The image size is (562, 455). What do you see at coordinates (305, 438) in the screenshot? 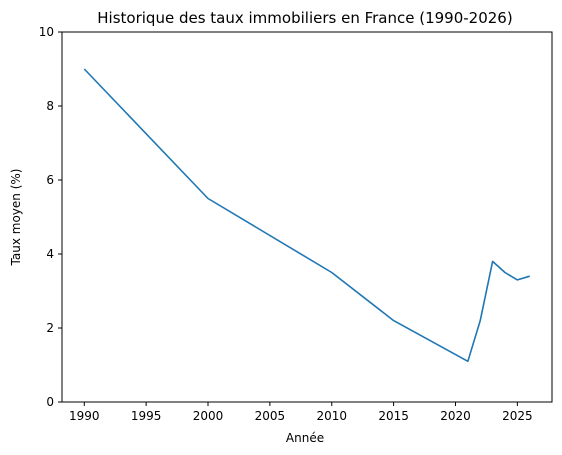
I see `x-axis-label: Année` at bounding box center [305, 438].